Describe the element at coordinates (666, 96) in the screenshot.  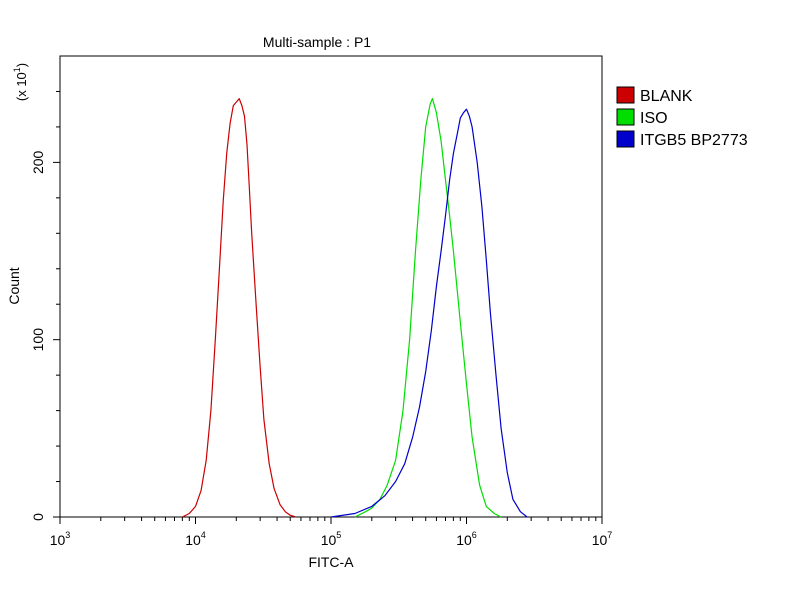
I see `legend-label: BLANK` at that location.